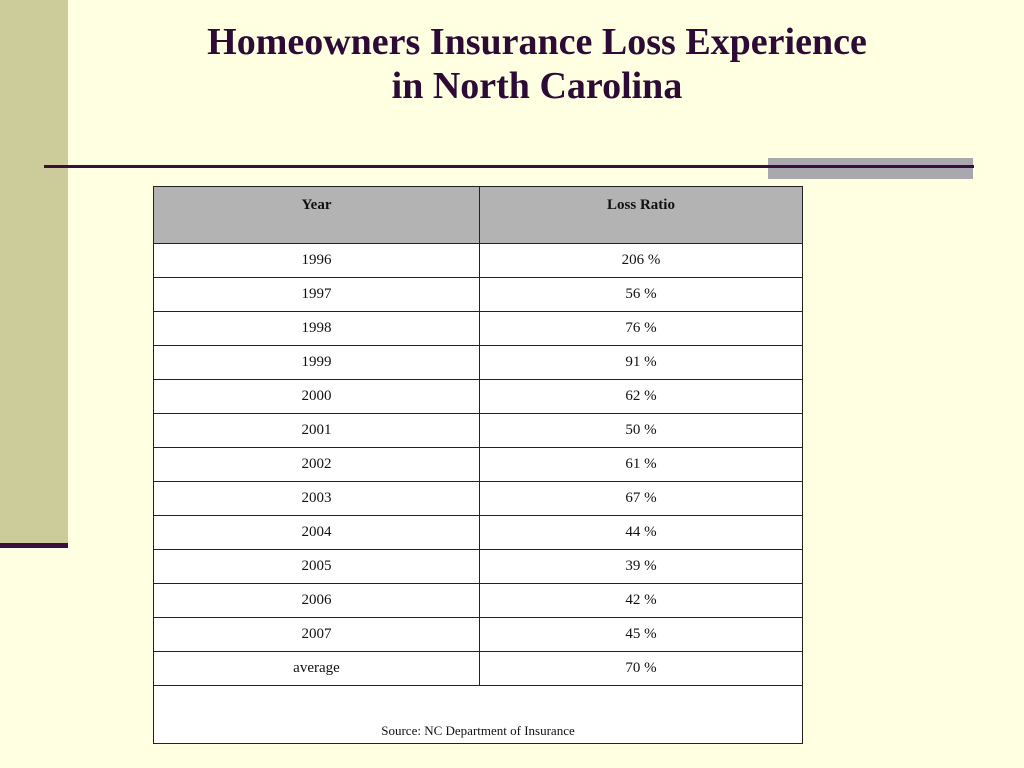 The image size is (1024, 768). Describe the element at coordinates (641, 430) in the screenshot. I see `loss-ratio-cell: 50 %` at that location.